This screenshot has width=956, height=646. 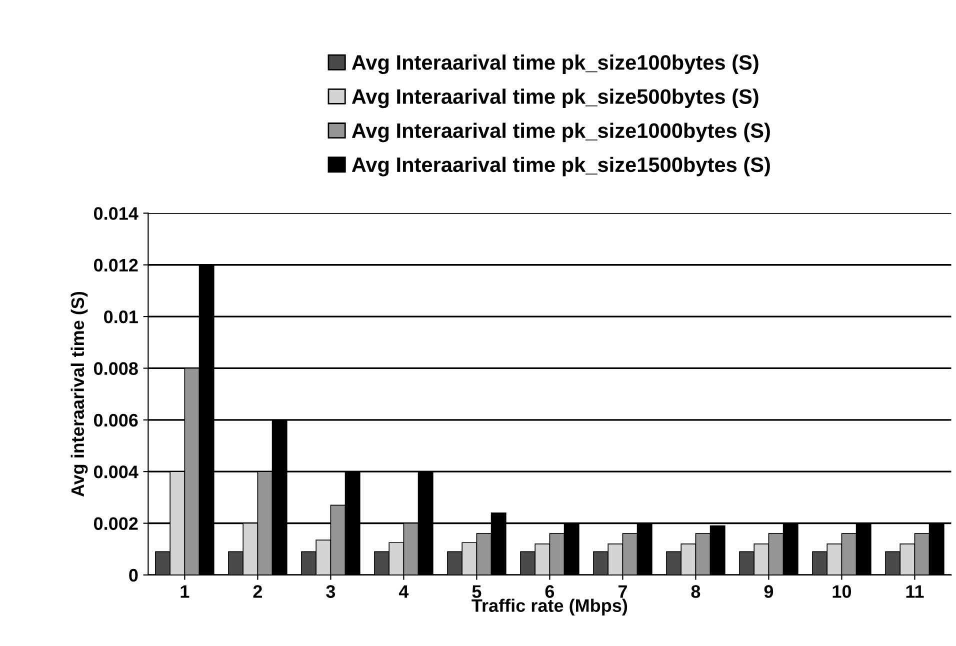 I want to click on legend-label: Avg Interaarival time pk_size1500bytes (S), so click(x=561, y=166).